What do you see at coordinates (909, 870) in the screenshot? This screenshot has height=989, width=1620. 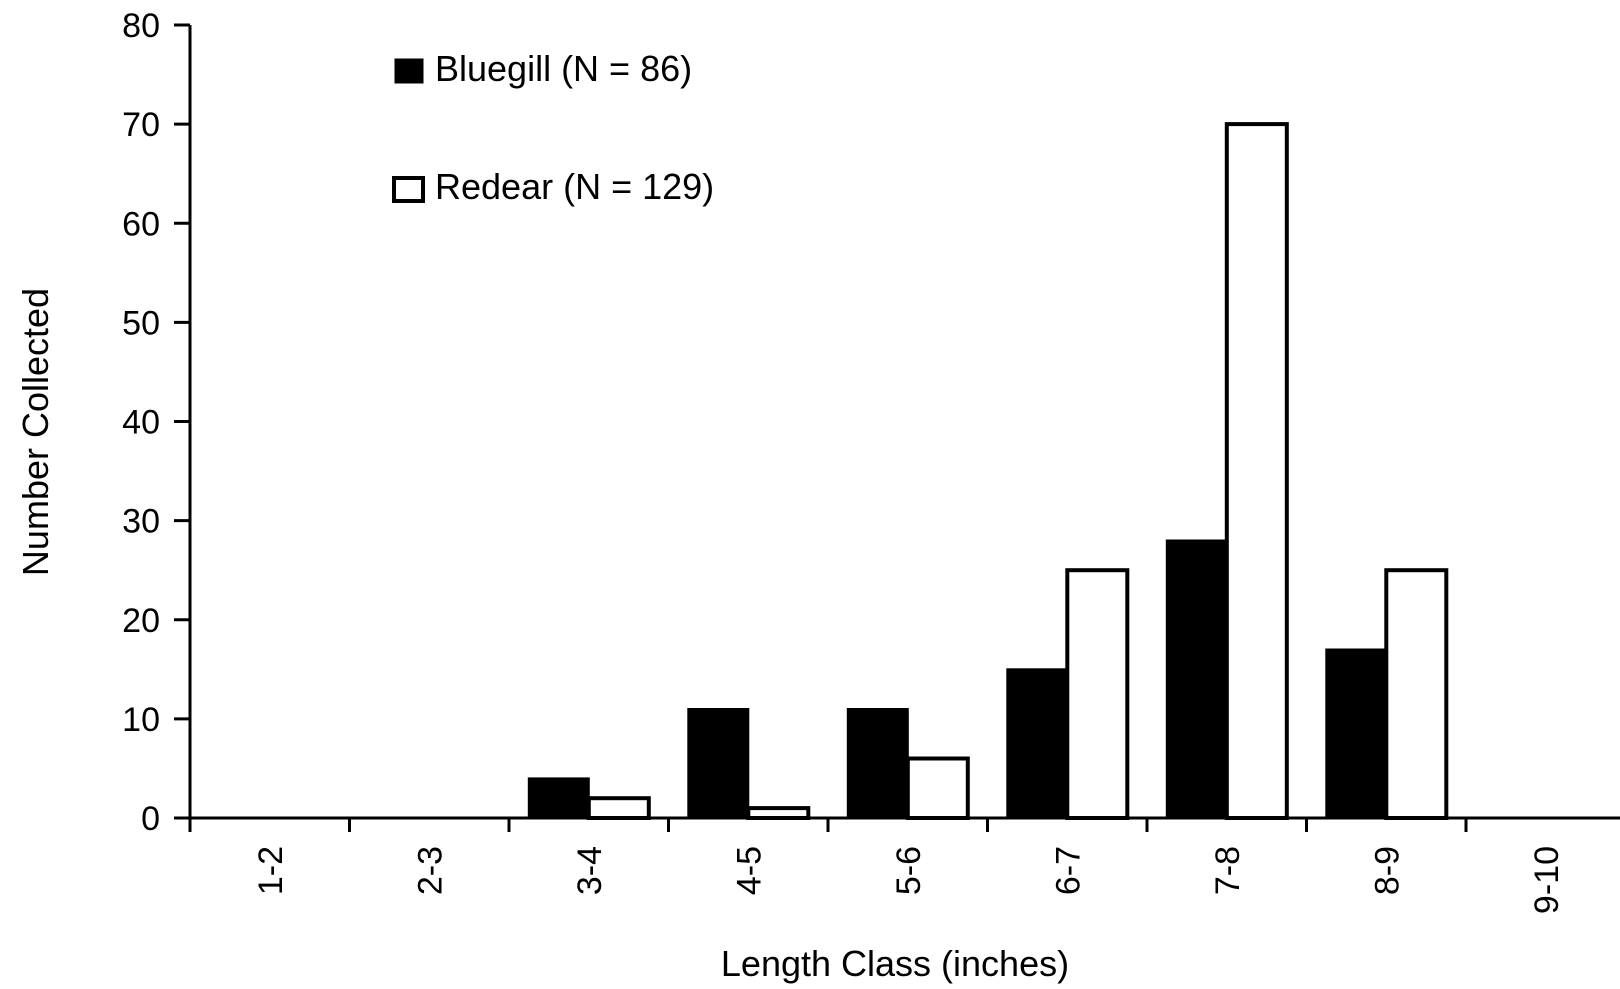 I see `x-tick-label-5-6: 5-6` at bounding box center [909, 870].